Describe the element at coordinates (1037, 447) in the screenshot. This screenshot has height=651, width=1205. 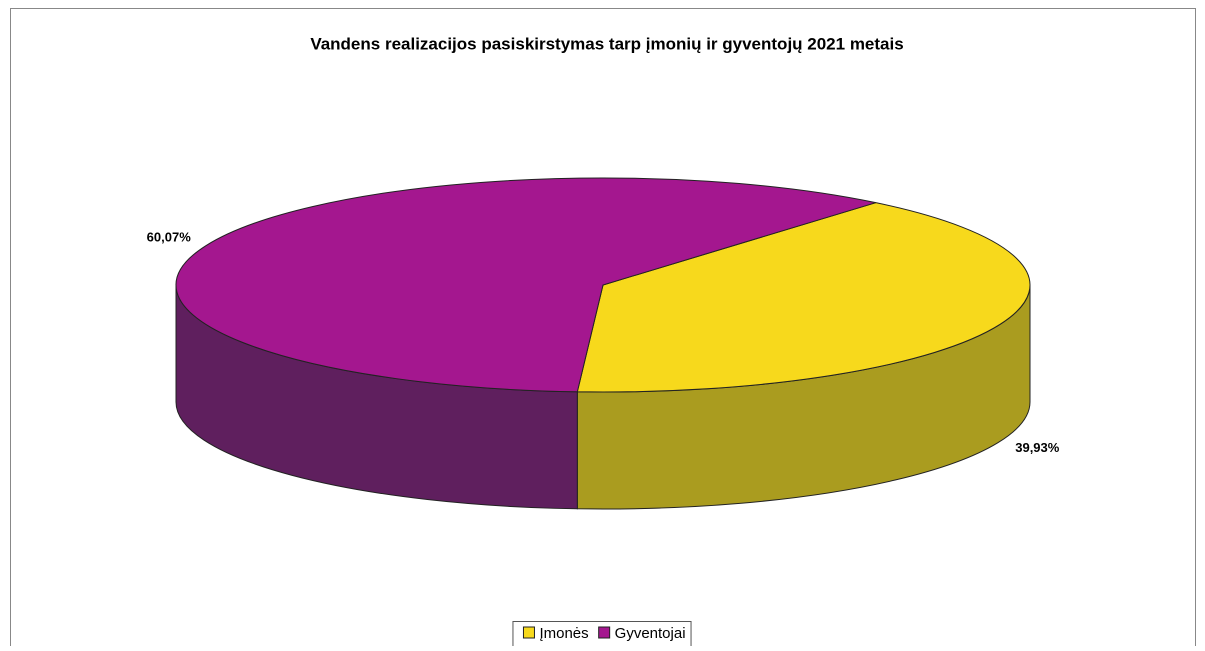
I see `data-label: 39,93%` at that location.